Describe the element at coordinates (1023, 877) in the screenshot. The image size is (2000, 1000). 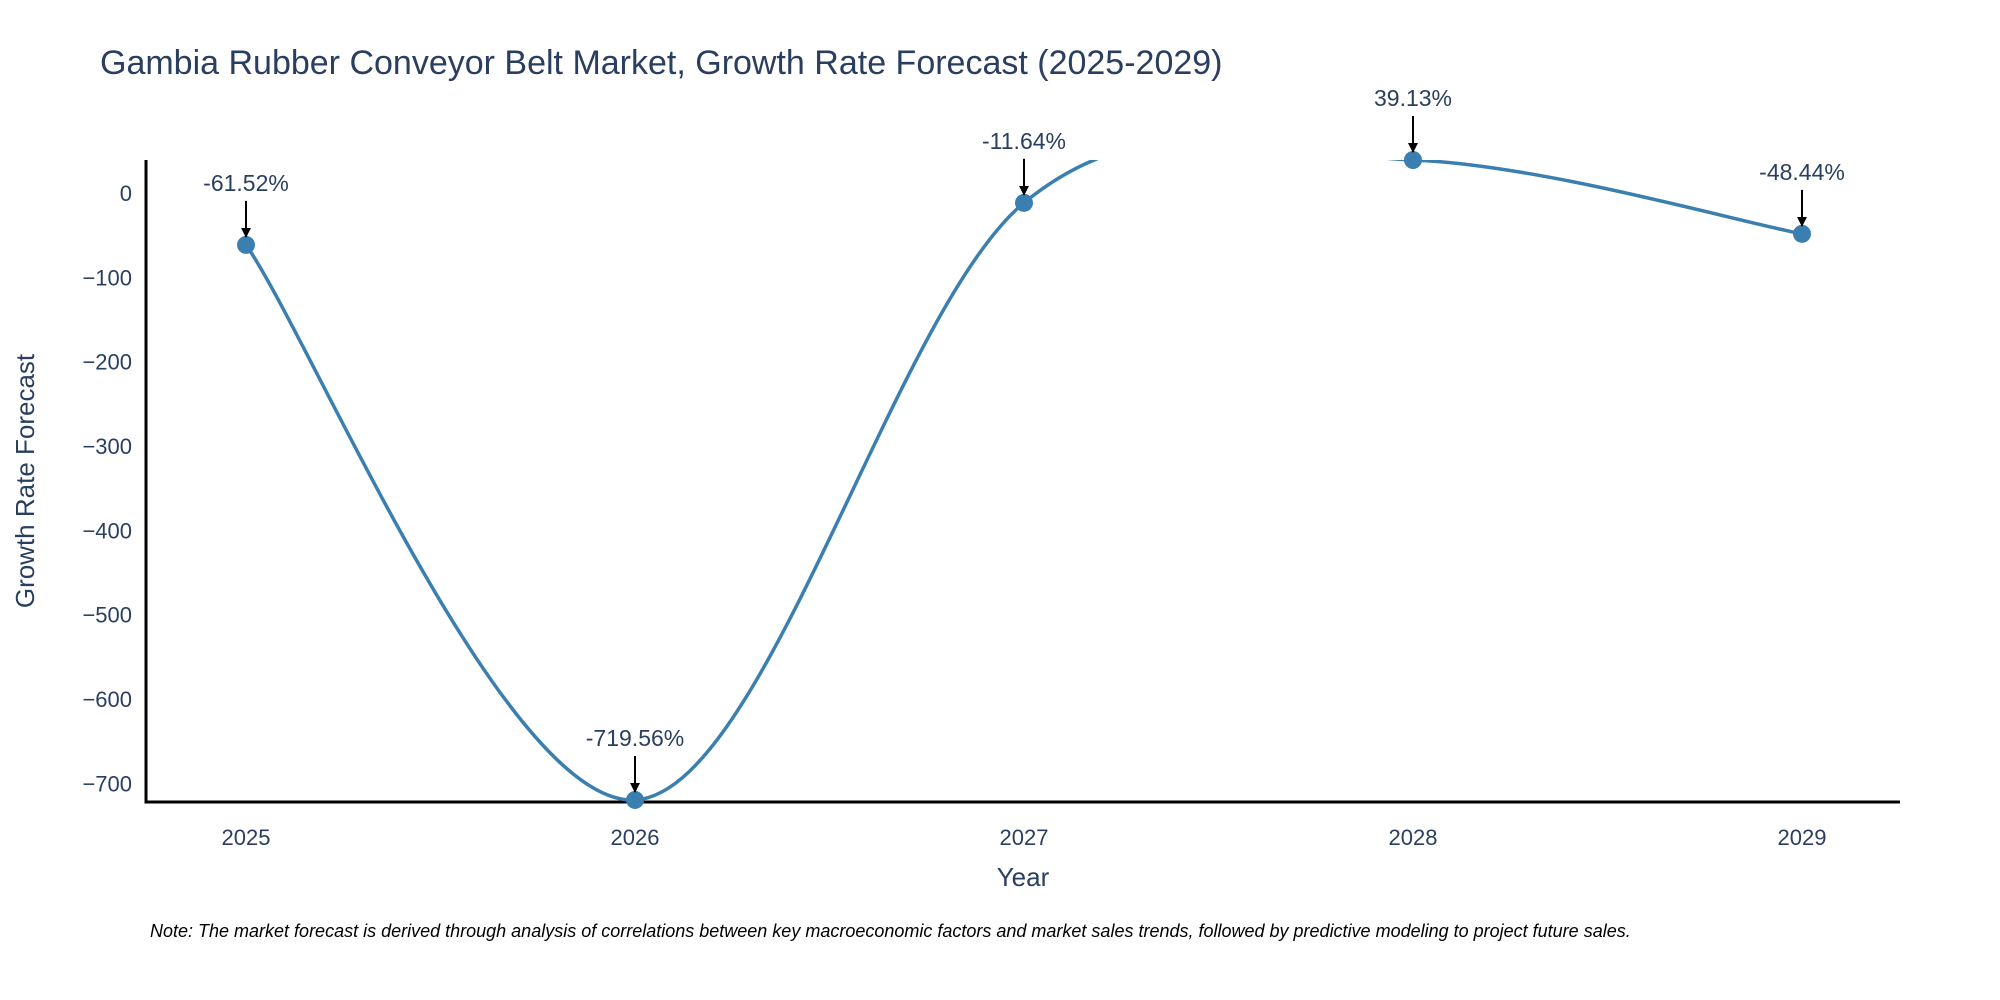
I see `x-axis-title: Year` at that location.